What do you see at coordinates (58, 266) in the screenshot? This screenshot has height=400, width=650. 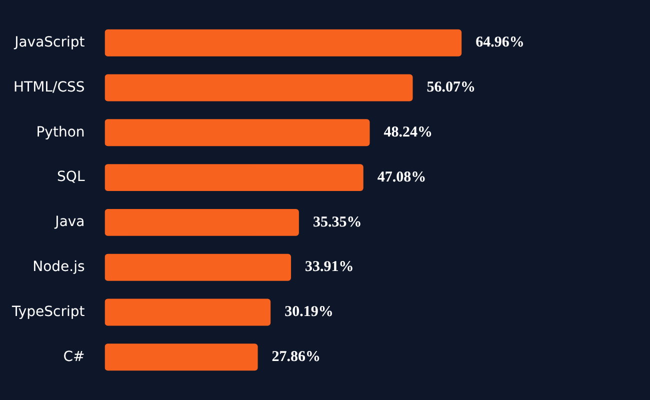 I see `y-tick-label: Node.js` at bounding box center [58, 266].